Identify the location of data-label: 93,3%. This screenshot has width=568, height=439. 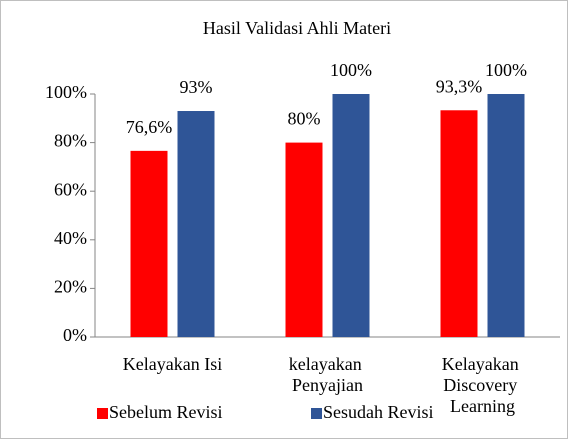
(459, 86).